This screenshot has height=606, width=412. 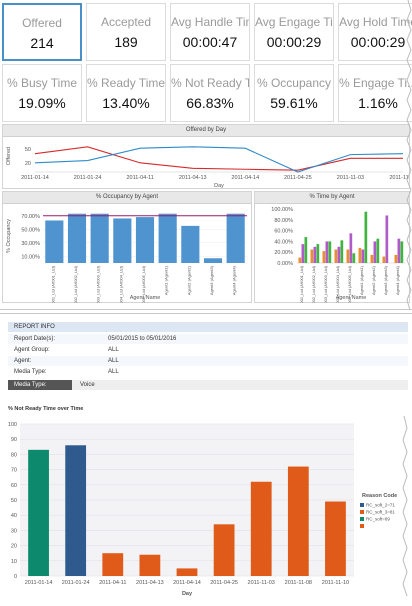 What do you see at coordinates (46, 409) in the screenshot?
I see `not-ready-chart-title: % Not Ready Time over Time` at bounding box center [46, 409].